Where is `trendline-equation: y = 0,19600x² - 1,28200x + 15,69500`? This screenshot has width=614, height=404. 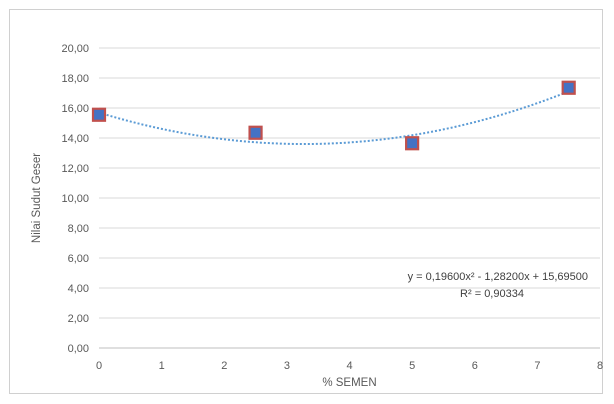 trendline-equation: y = 0,19600x² - 1,28200x + 15,69500 is located at coordinates (498, 277).